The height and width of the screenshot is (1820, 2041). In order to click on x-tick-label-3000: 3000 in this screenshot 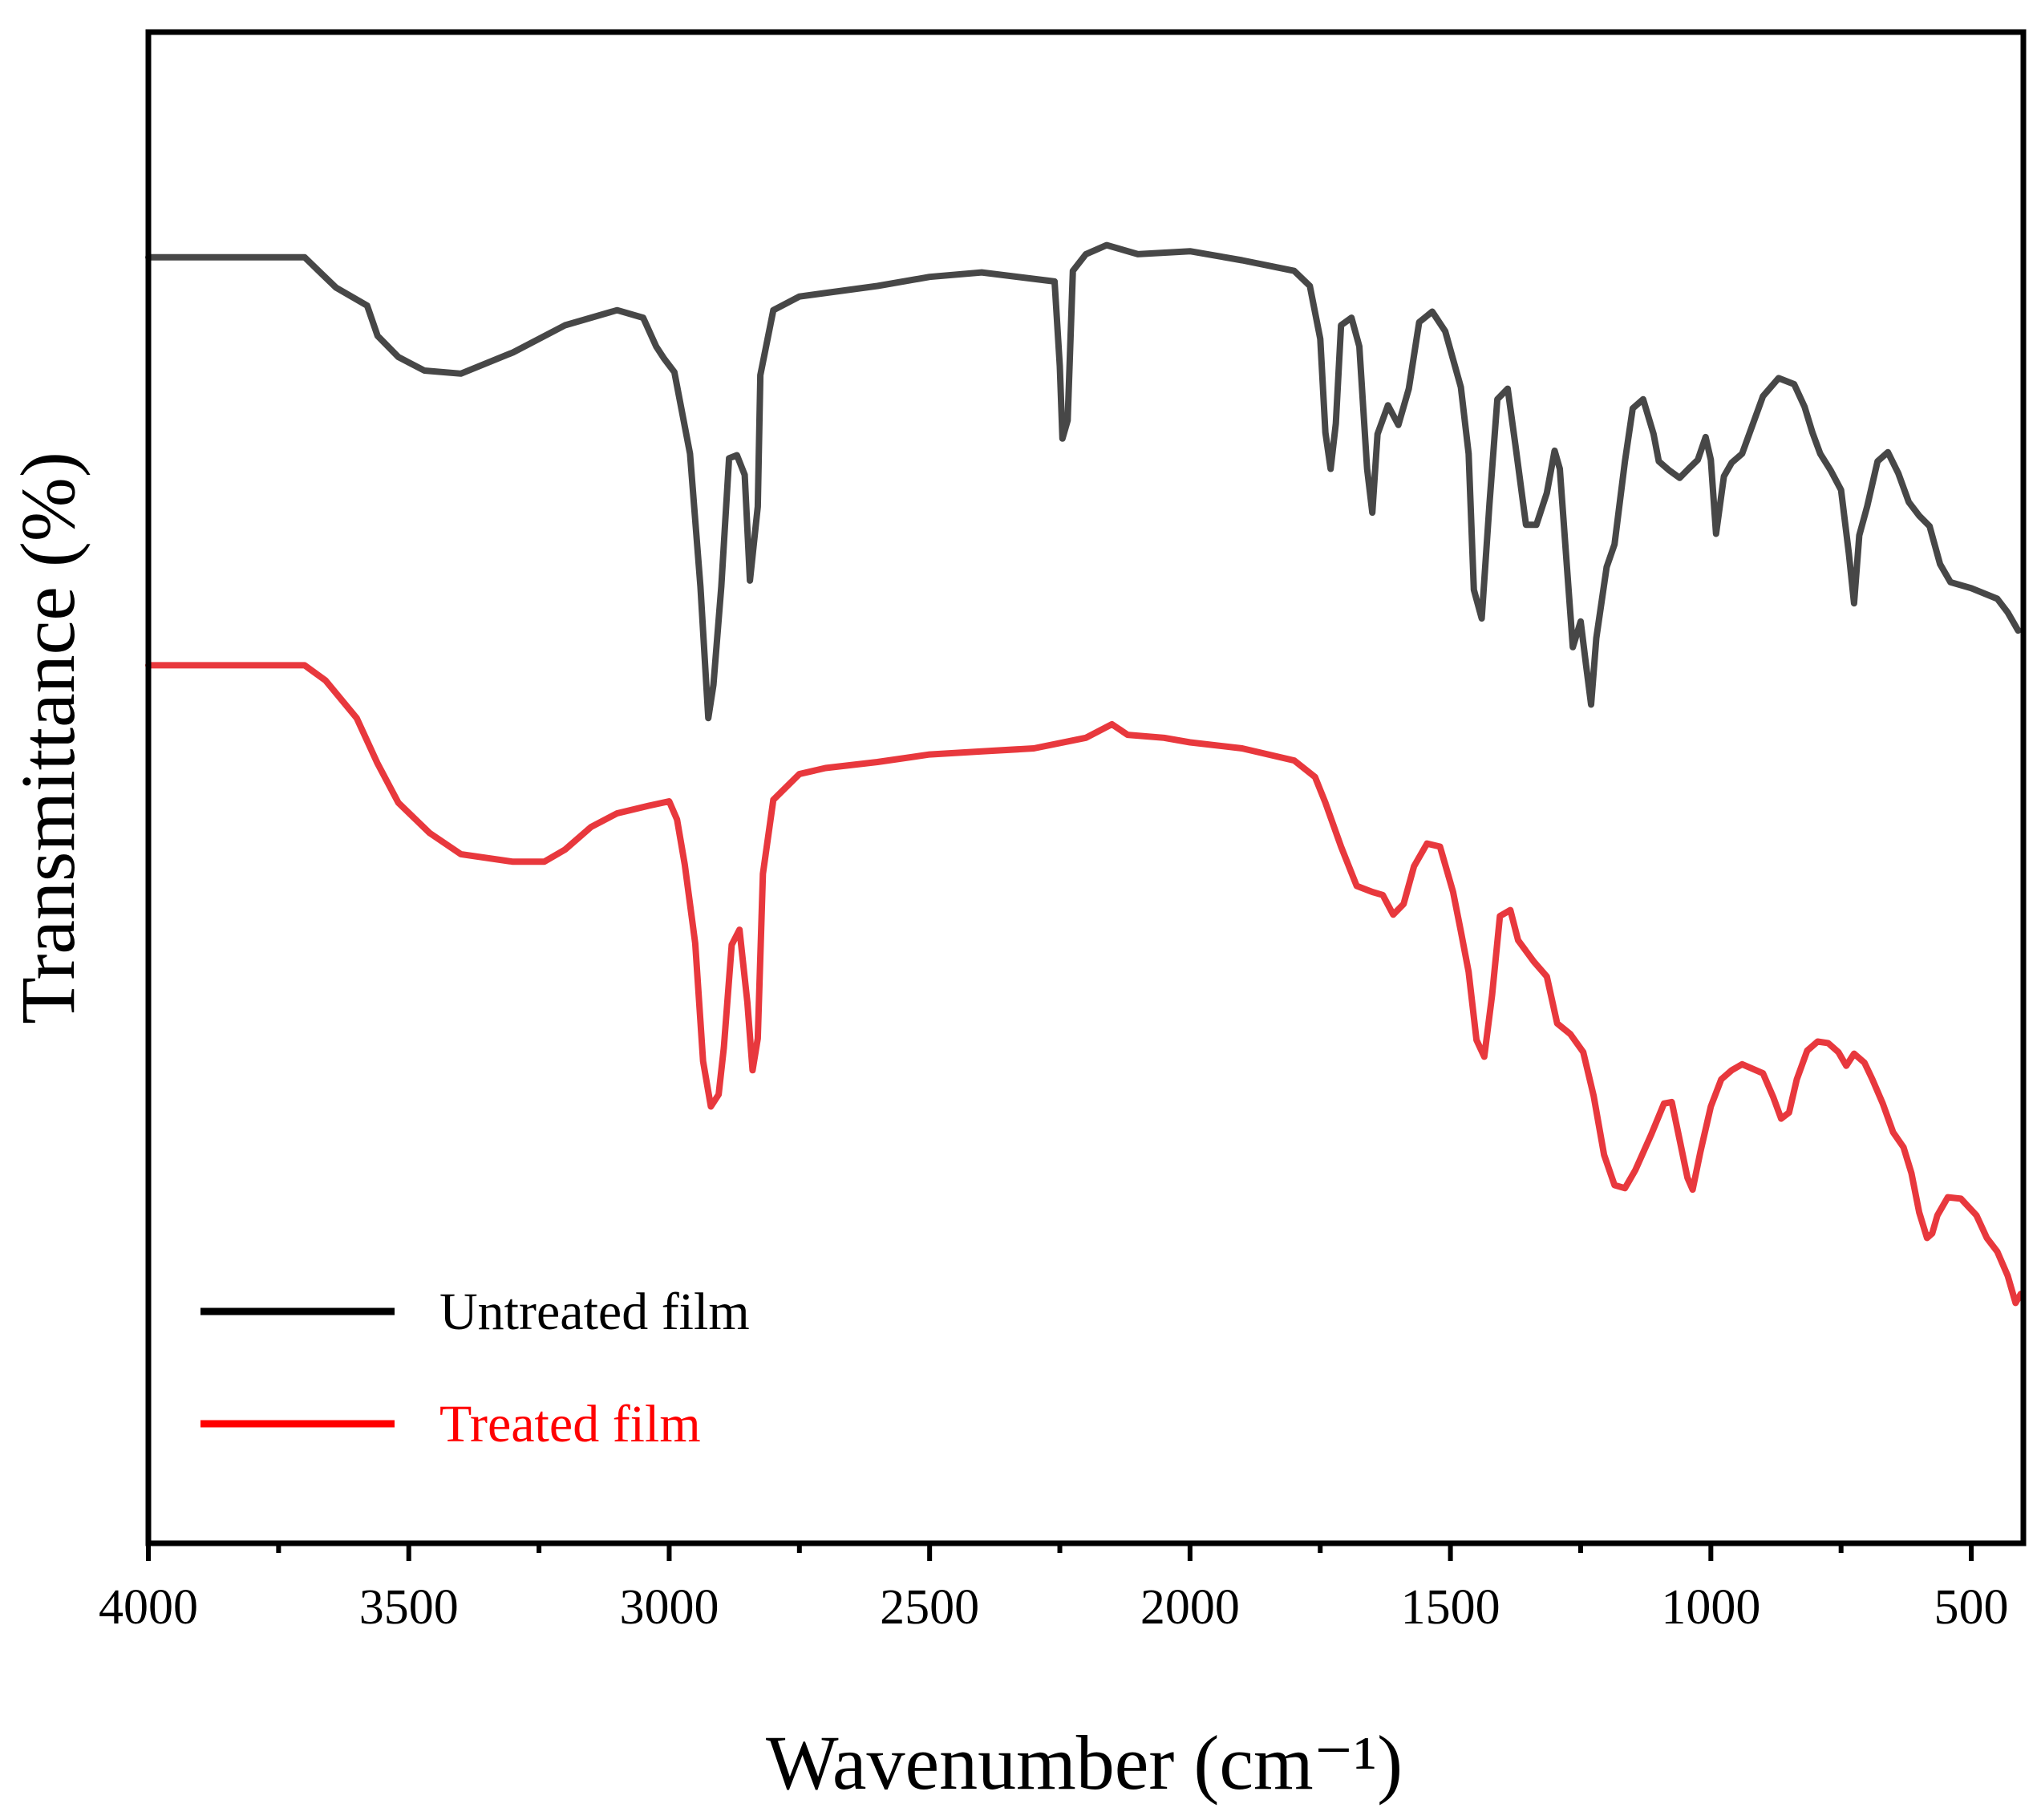, I will do `click(669, 1607)`.